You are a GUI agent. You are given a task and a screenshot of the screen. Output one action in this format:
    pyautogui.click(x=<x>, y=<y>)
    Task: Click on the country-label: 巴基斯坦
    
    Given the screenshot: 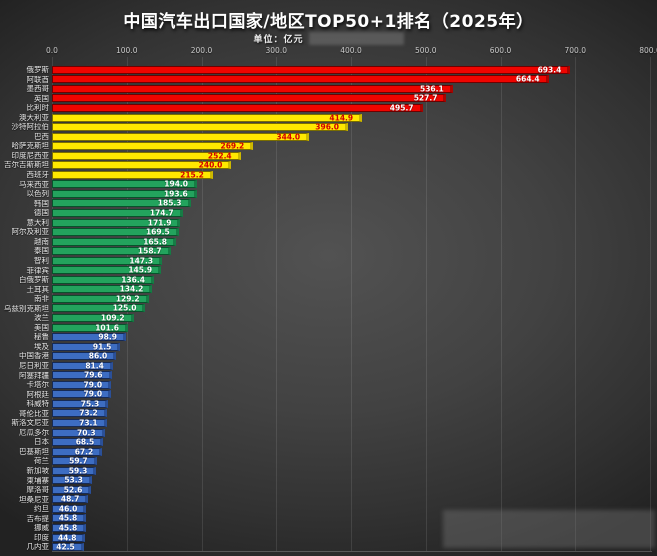 What is the action you would take?
    pyautogui.click(x=34, y=451)
    